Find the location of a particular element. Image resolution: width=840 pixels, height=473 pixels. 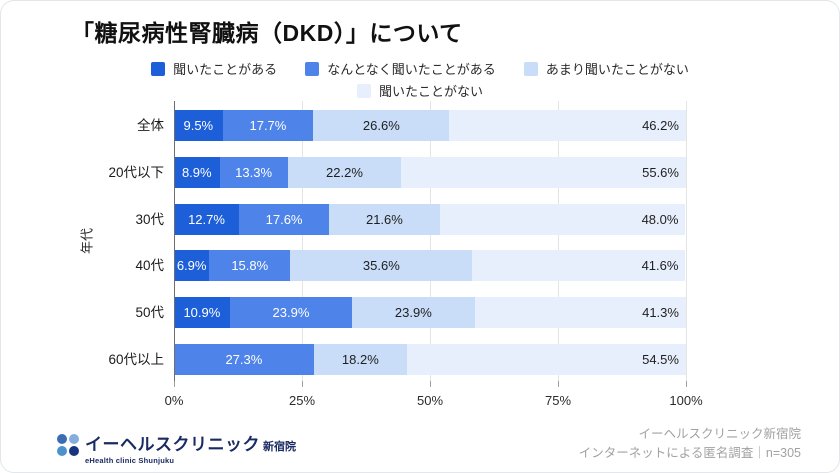

legend-item: なんとなく聞いたことがある is located at coordinates (400, 68).